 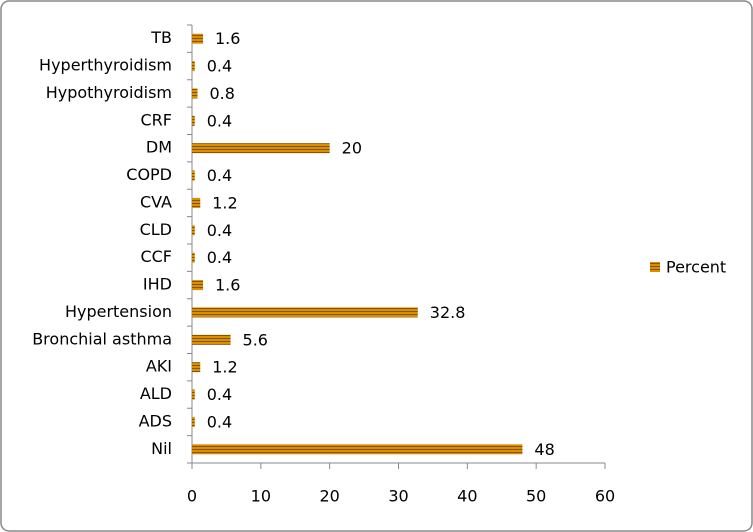 What do you see at coordinates (118, 311) in the screenshot?
I see `y-tick-label: Hypertension` at bounding box center [118, 311].